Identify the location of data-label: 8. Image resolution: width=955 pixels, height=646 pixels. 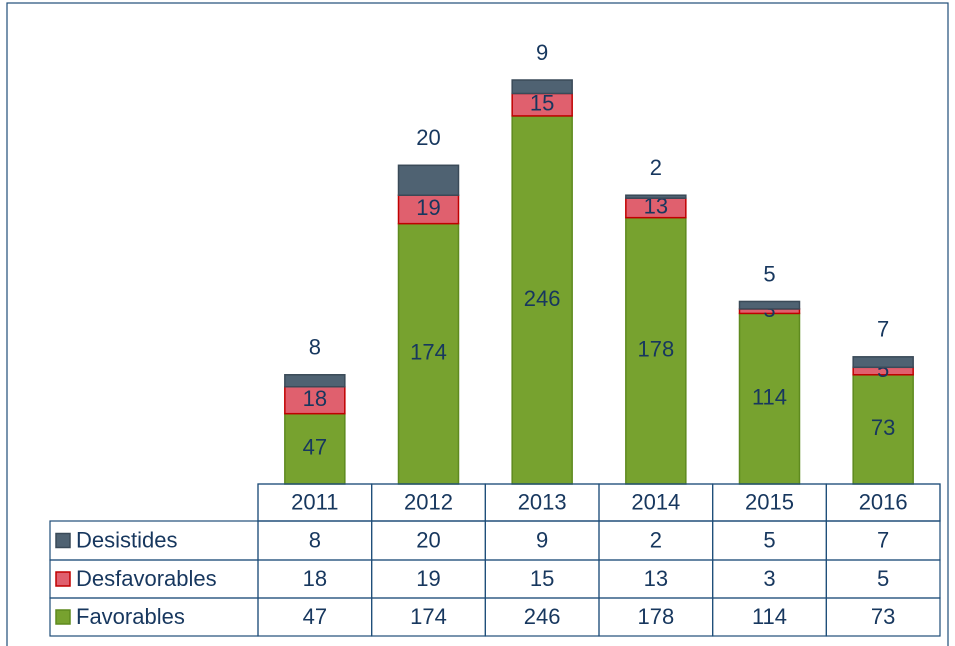
(315, 347).